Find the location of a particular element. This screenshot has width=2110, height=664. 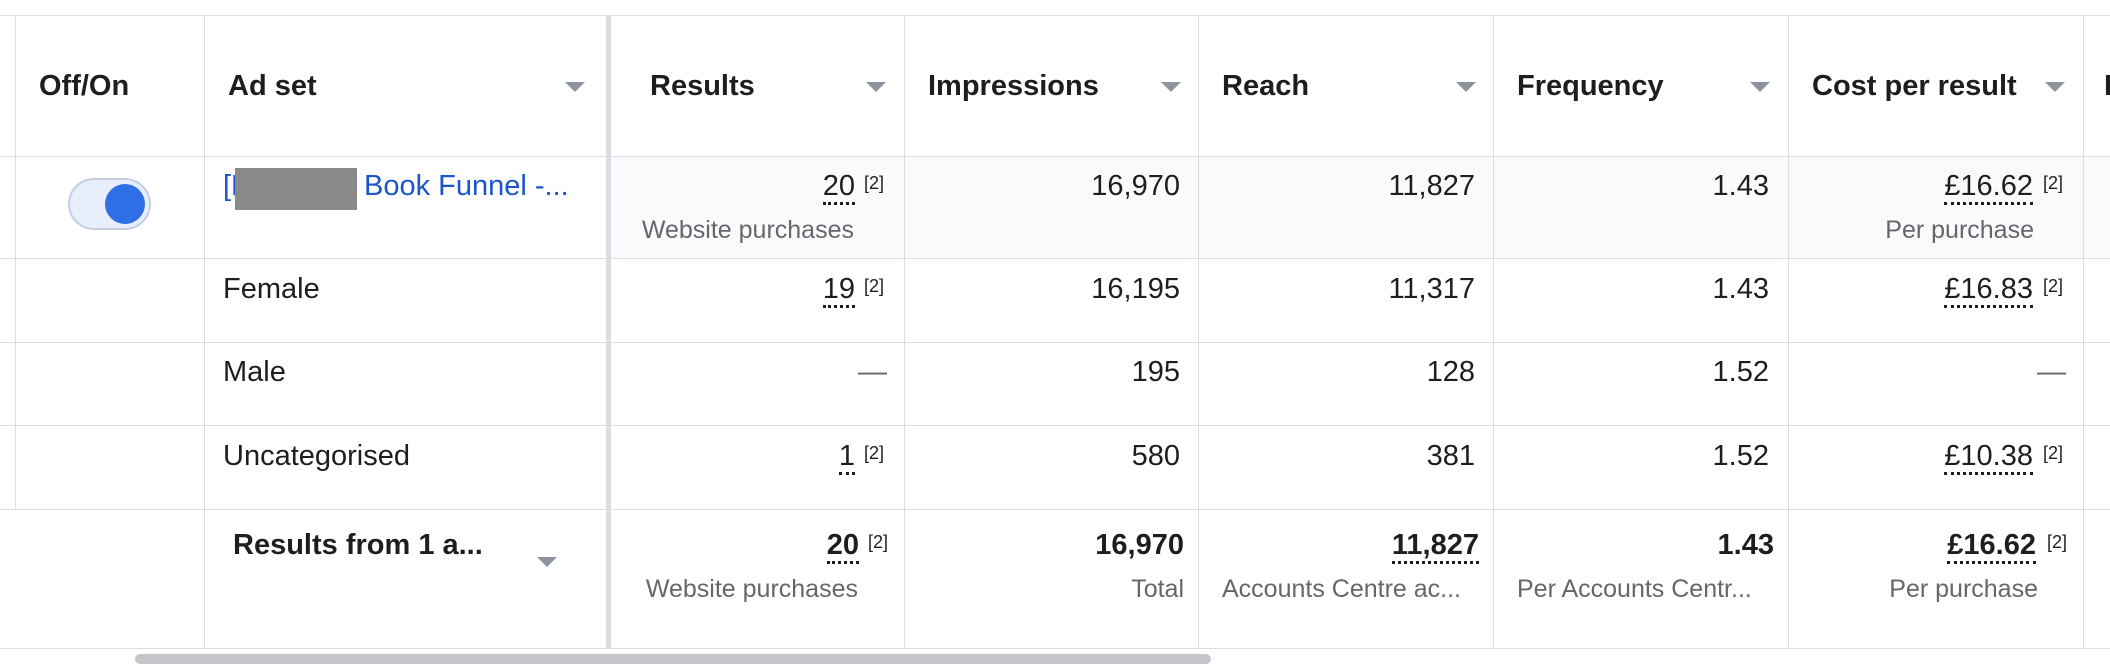

column-header-results: Results is located at coordinates (702, 86).